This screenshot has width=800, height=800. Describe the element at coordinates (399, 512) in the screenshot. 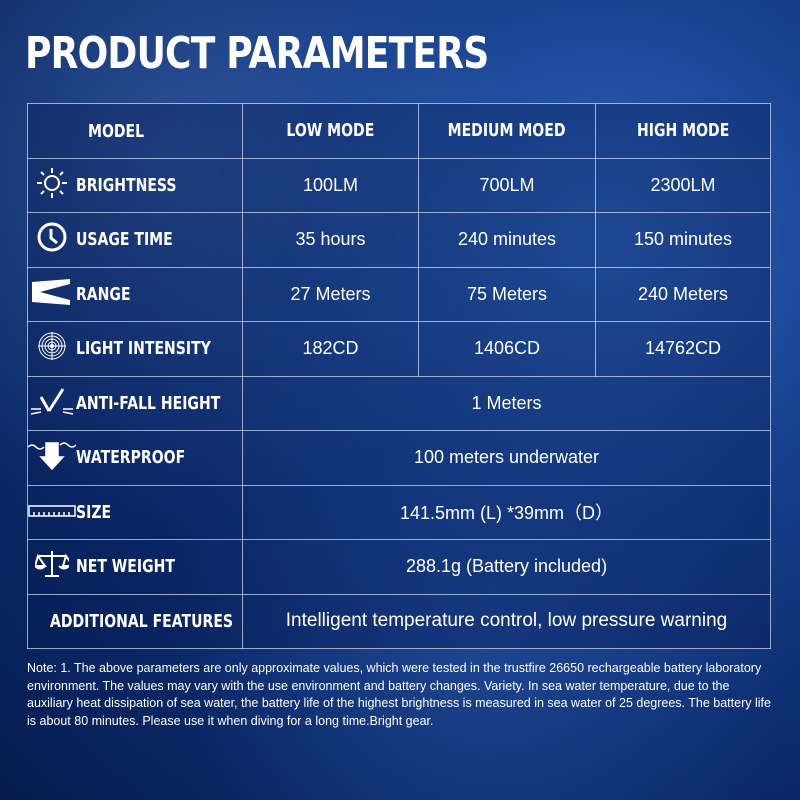

I see `table-row: SIZE 141.5mm (L) *39mm（D）` at that location.